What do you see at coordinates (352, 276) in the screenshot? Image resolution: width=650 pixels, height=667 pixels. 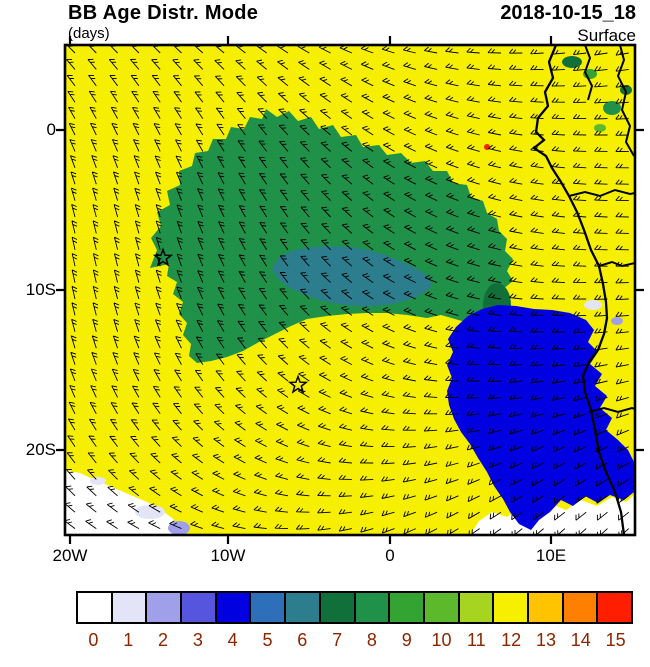 I see `teal-pocket-region` at bounding box center [352, 276].